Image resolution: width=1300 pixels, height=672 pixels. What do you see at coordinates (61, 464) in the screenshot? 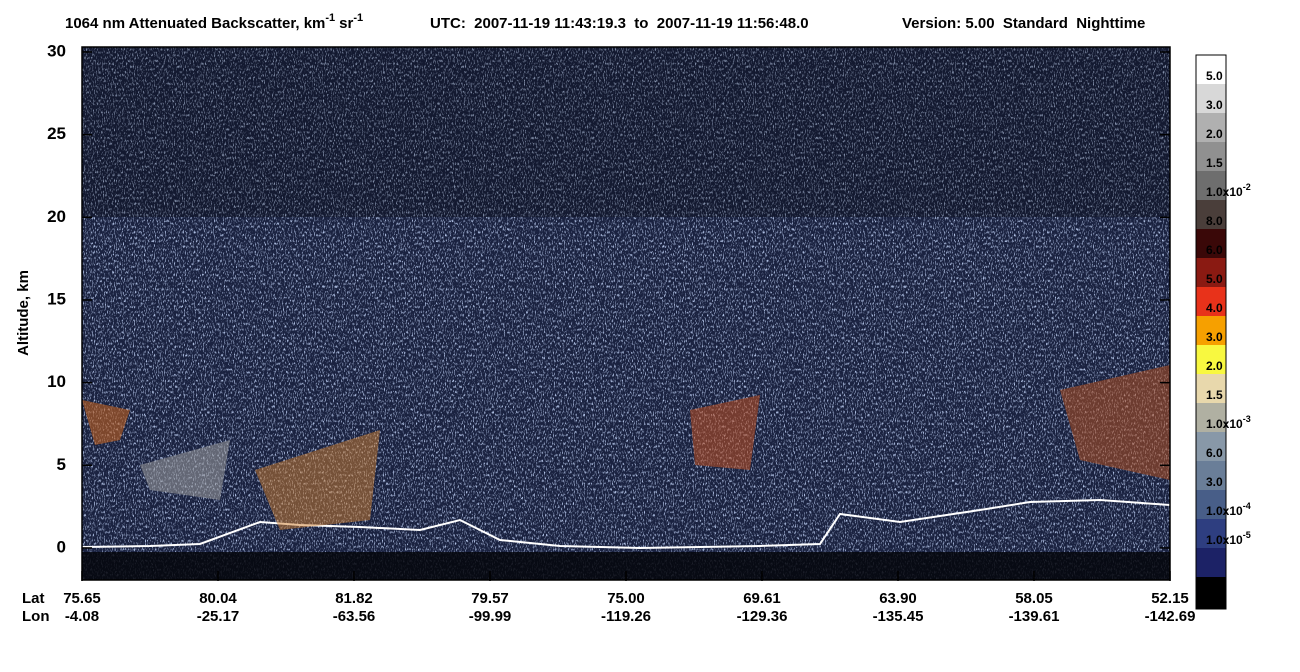
I see `y-tick-label: 5` at bounding box center [61, 464].